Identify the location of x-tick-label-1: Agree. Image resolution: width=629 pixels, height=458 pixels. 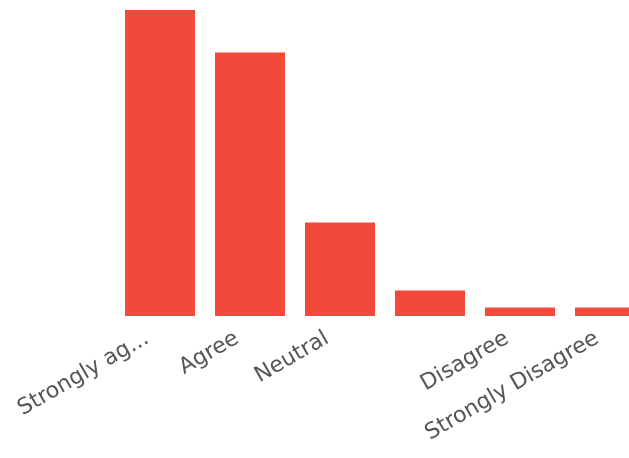
(209, 353).